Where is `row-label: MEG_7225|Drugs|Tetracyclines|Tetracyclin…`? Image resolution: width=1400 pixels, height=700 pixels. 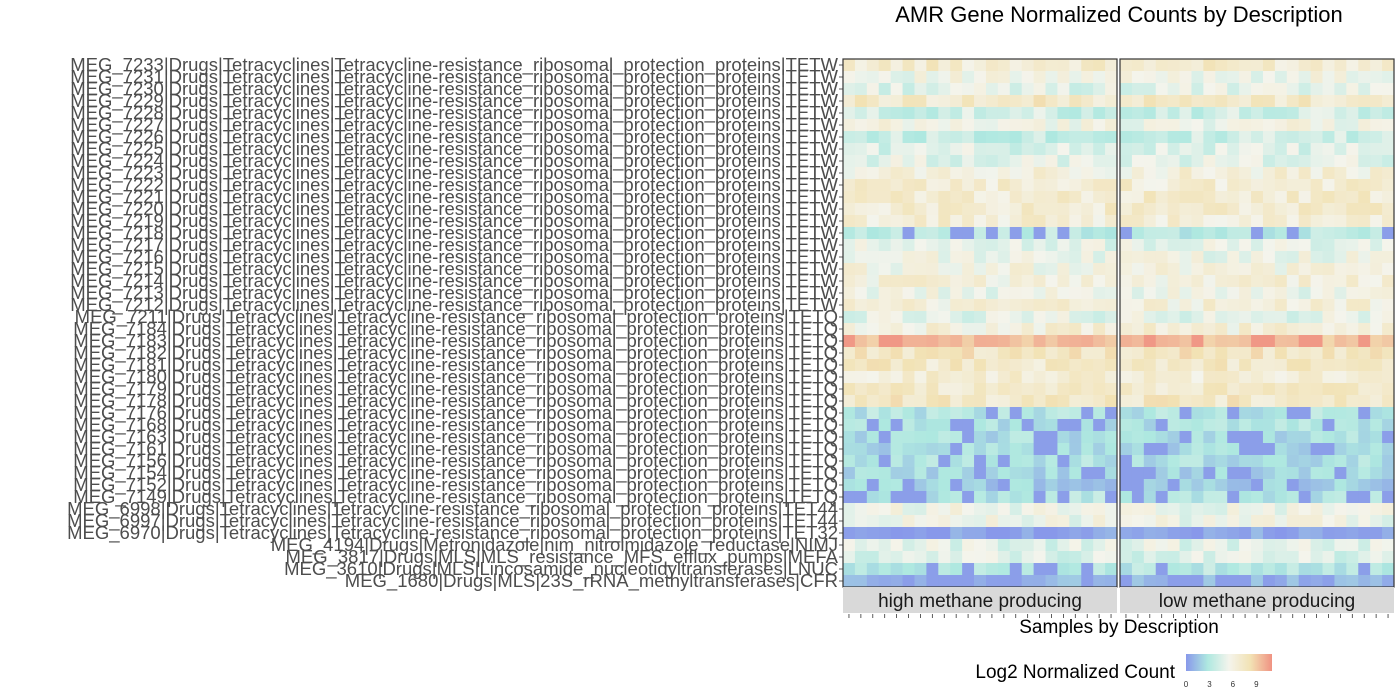 row-label: MEG_7225|Drugs|Tetracyclines|Tetracyclin… is located at coordinates (454, 149).